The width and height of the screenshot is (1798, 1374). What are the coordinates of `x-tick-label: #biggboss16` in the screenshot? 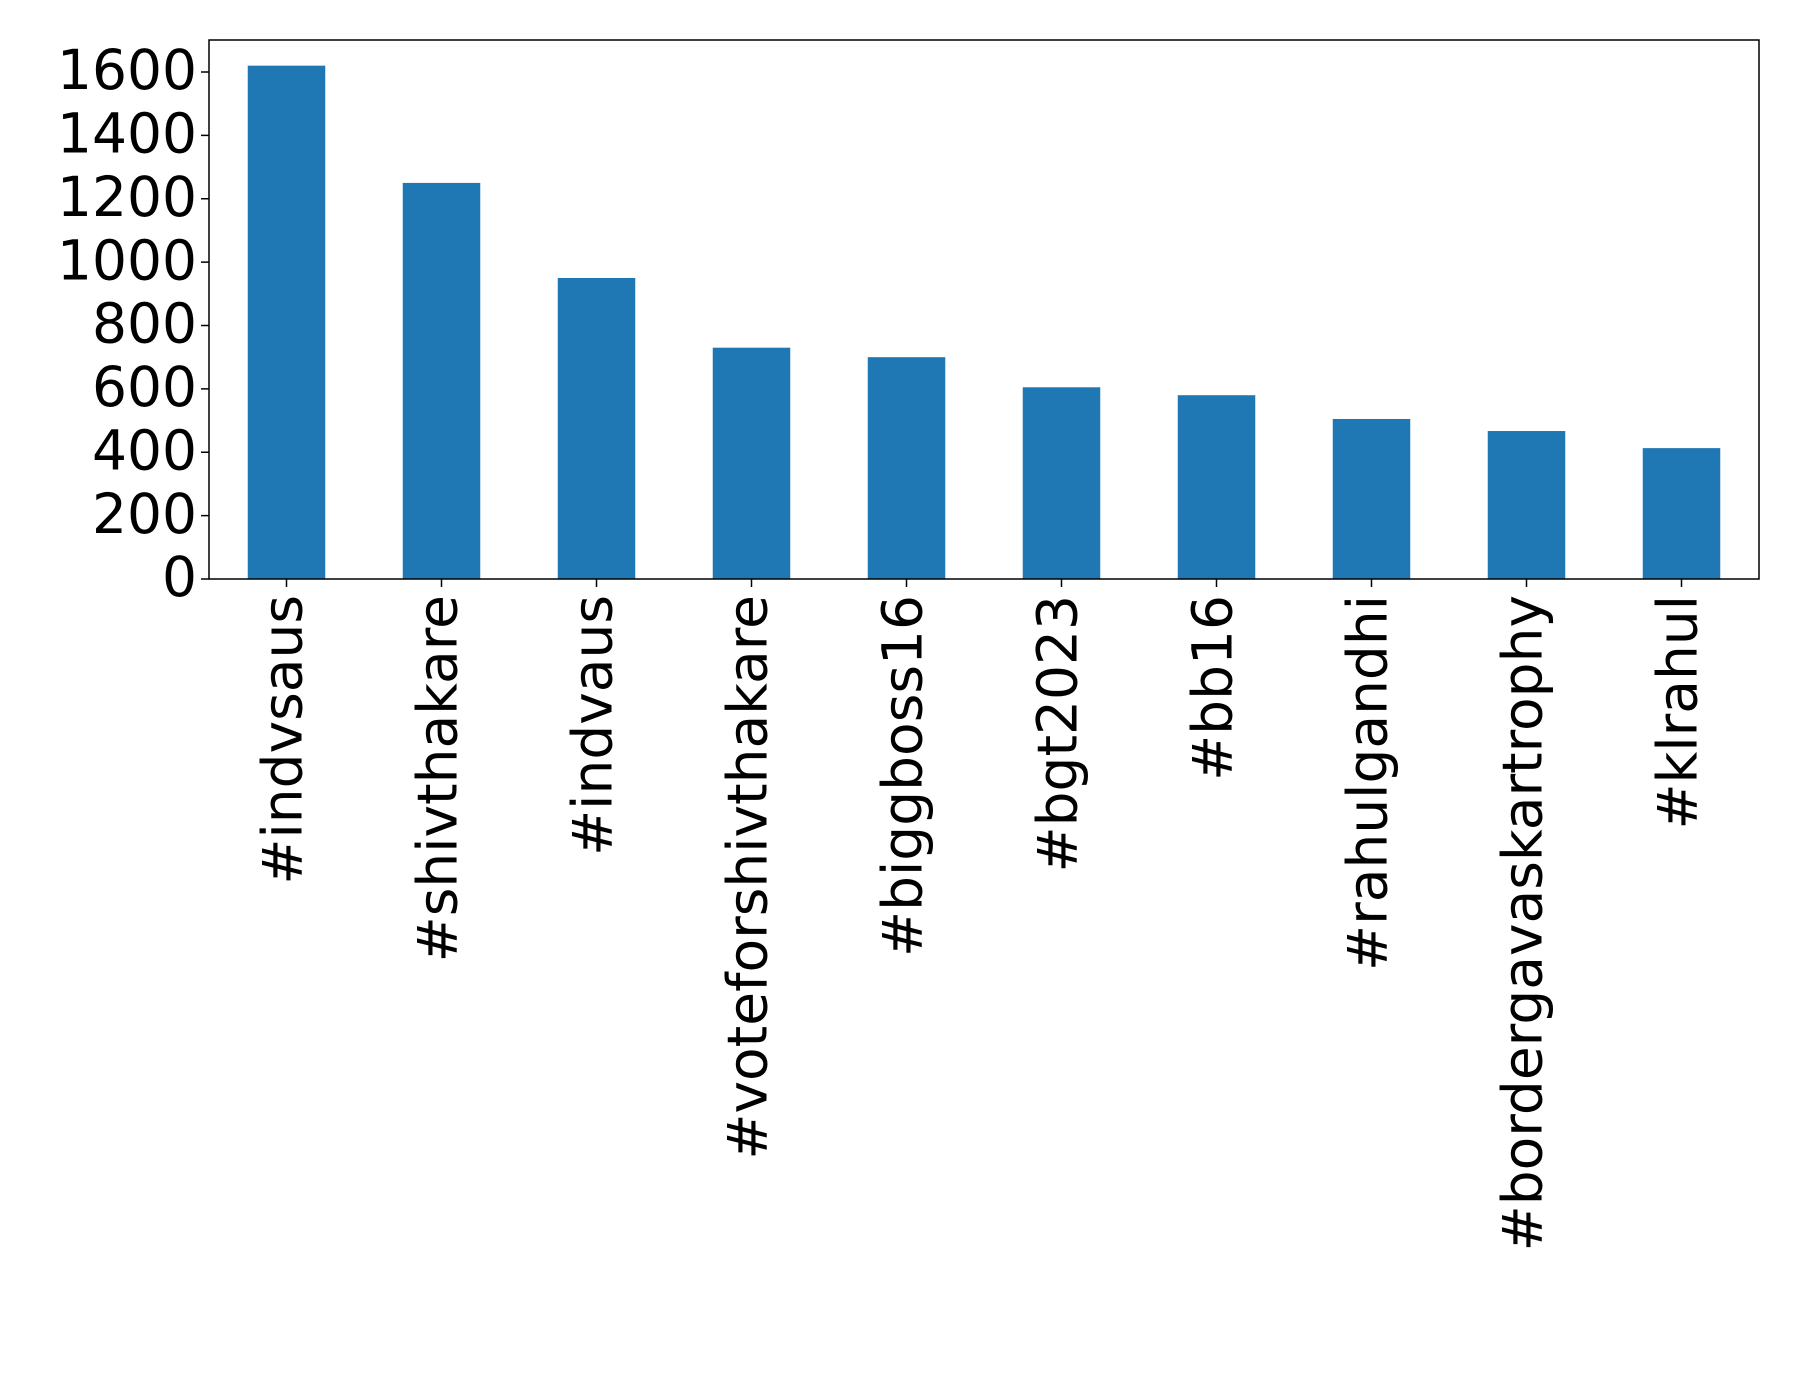 It's located at (903, 776).